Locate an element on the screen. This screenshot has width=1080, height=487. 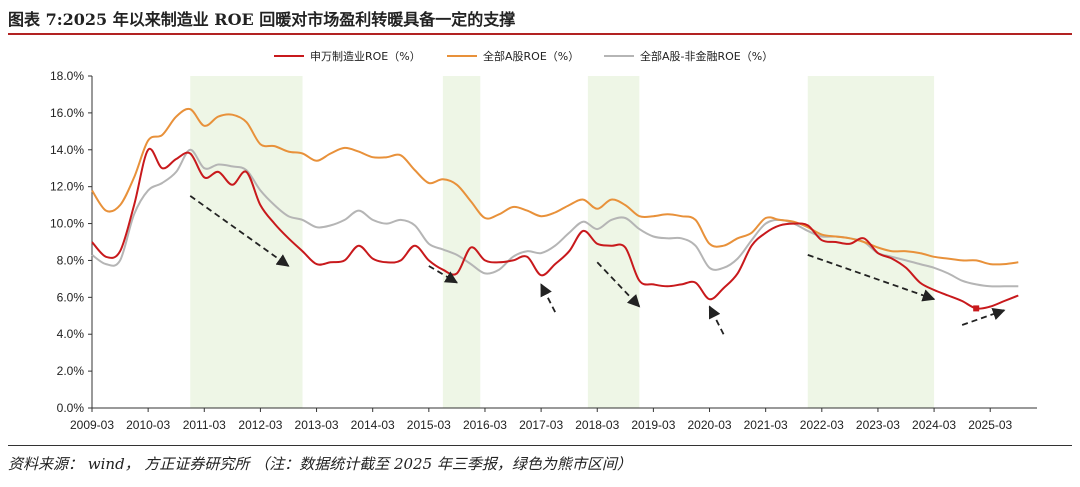
y-tick-label: 18.0% is located at coordinates (67, 76).